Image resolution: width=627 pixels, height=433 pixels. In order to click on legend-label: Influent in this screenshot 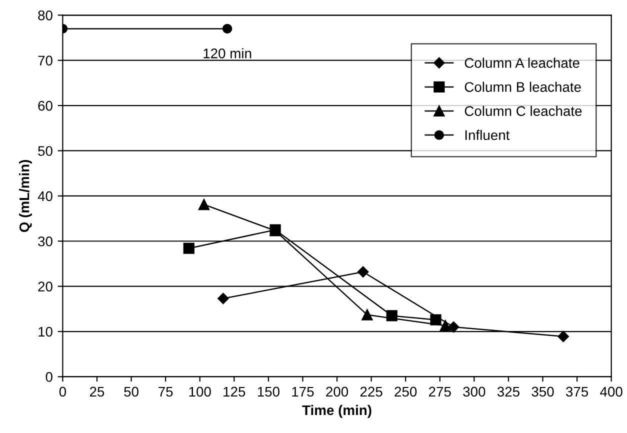, I will do `click(487, 135)`.